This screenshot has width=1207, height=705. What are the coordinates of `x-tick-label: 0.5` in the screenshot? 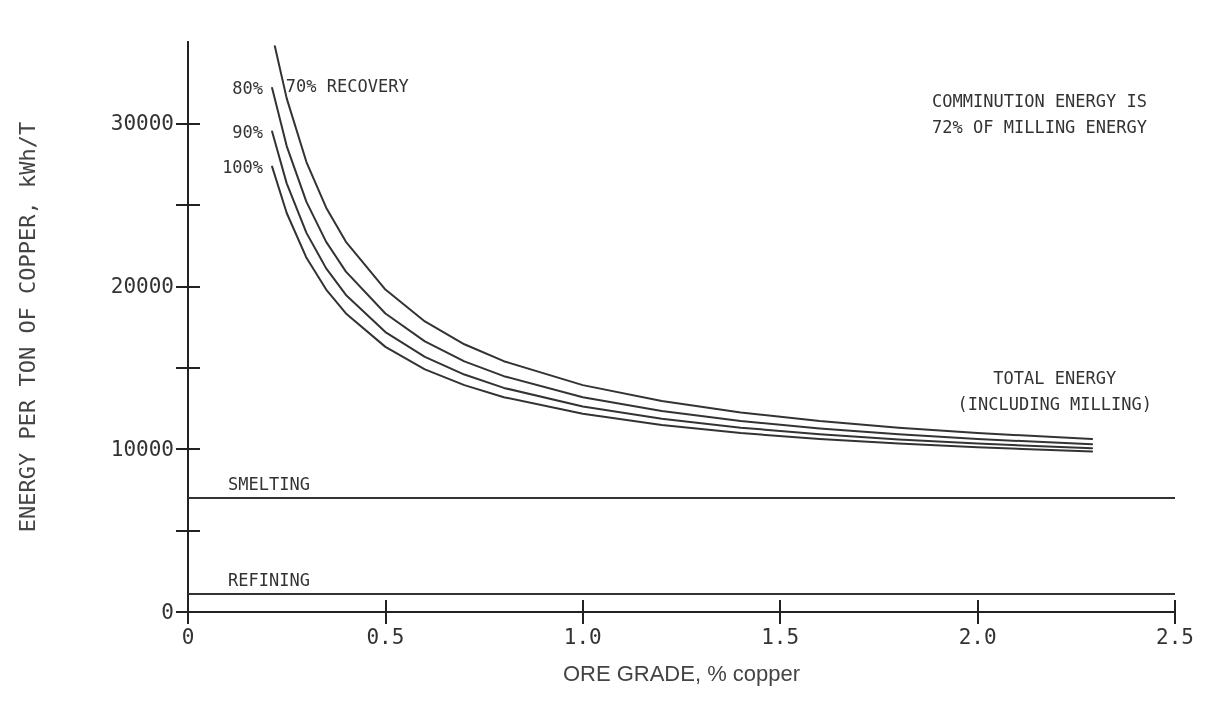 It's located at (385, 636).